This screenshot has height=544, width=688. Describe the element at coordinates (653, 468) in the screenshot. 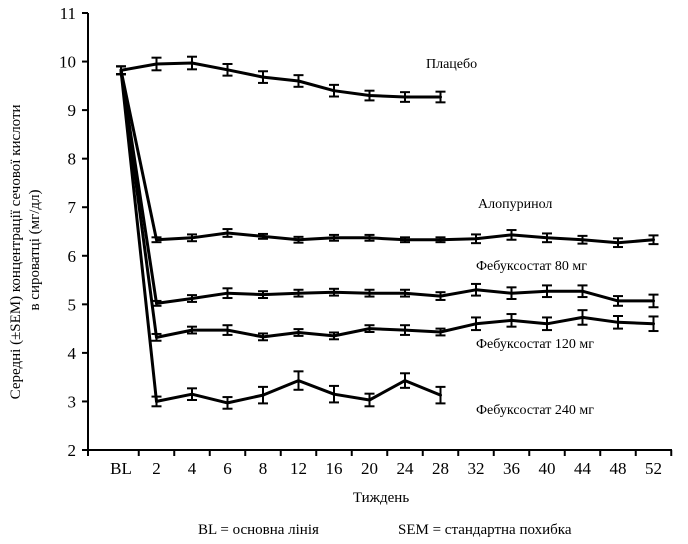

I see `x-tick-label: 52` at that location.